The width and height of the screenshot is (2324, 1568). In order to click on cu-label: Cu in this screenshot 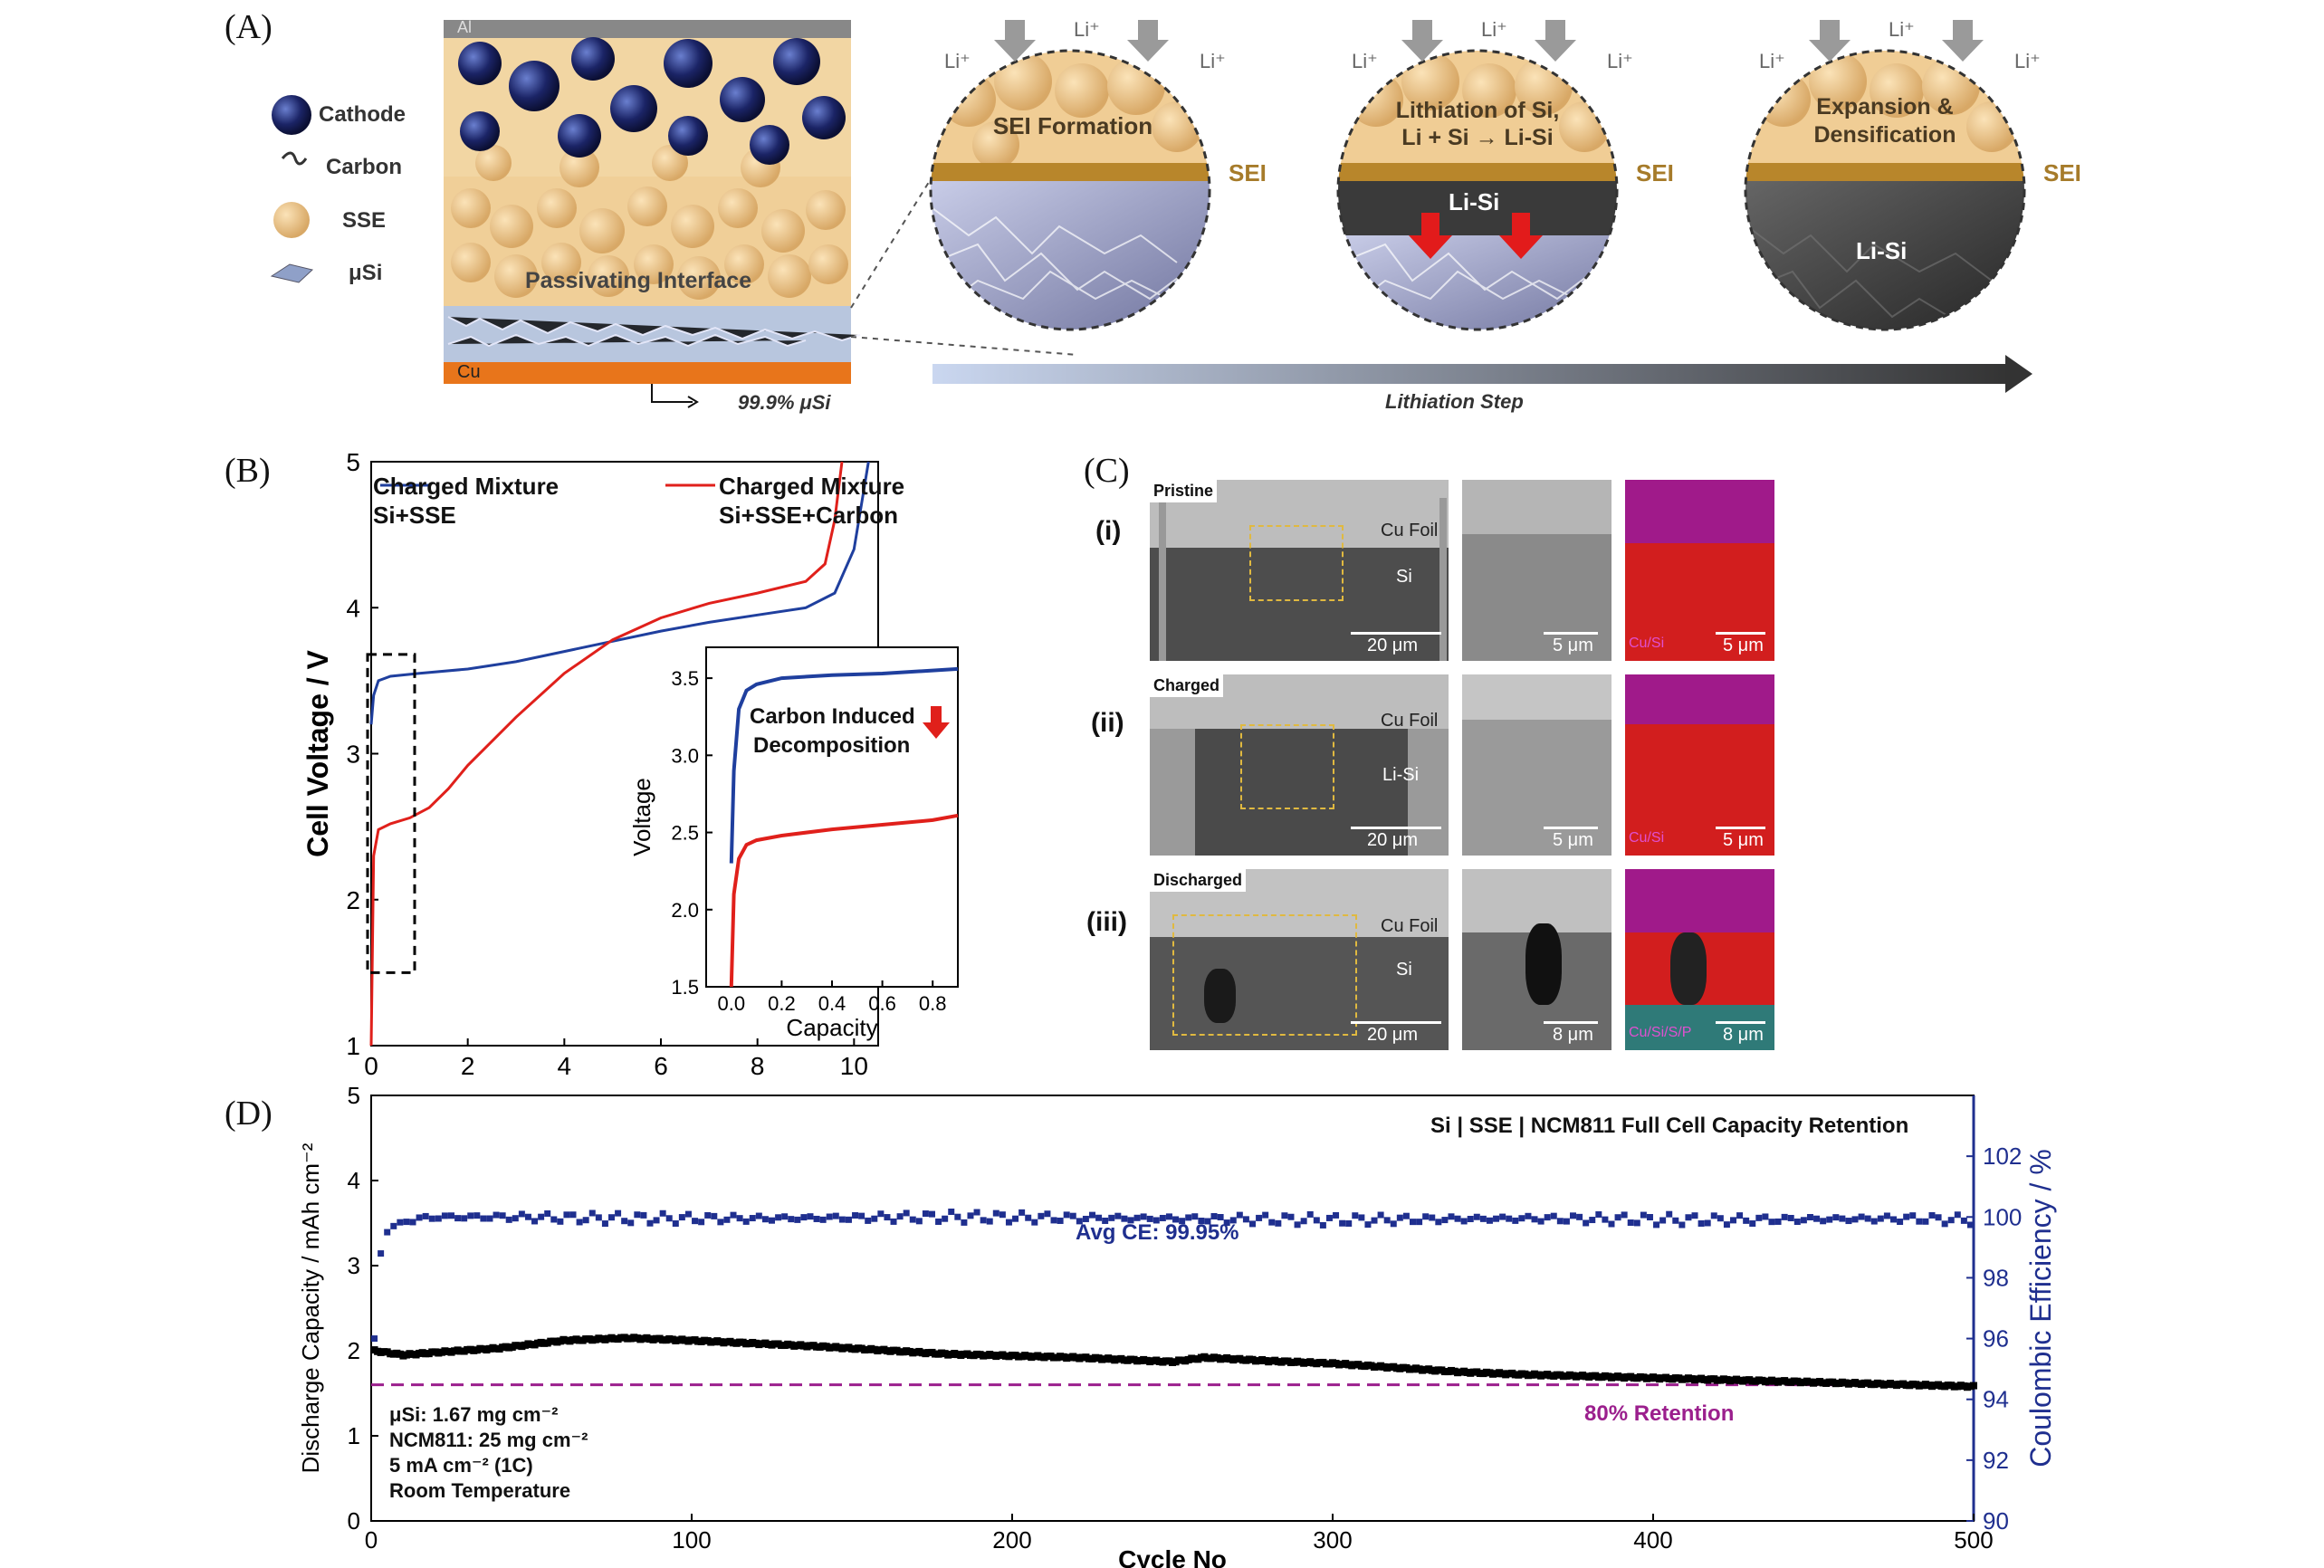, I will do `click(469, 372)`.